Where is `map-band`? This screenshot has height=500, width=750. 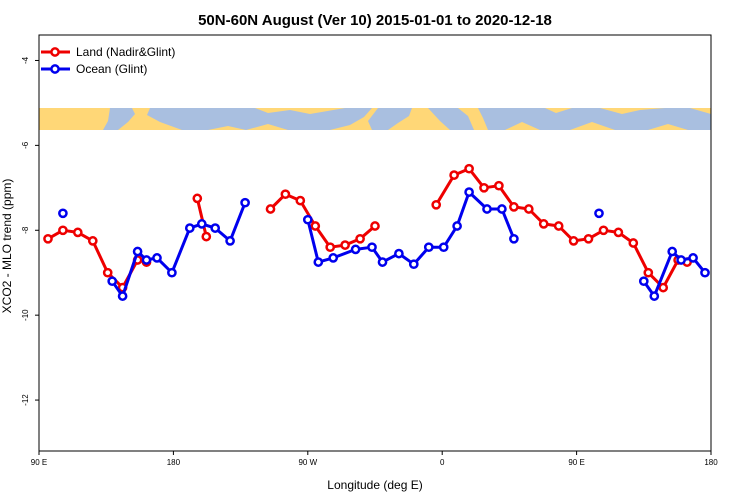 map-band is located at coordinates (375, 119).